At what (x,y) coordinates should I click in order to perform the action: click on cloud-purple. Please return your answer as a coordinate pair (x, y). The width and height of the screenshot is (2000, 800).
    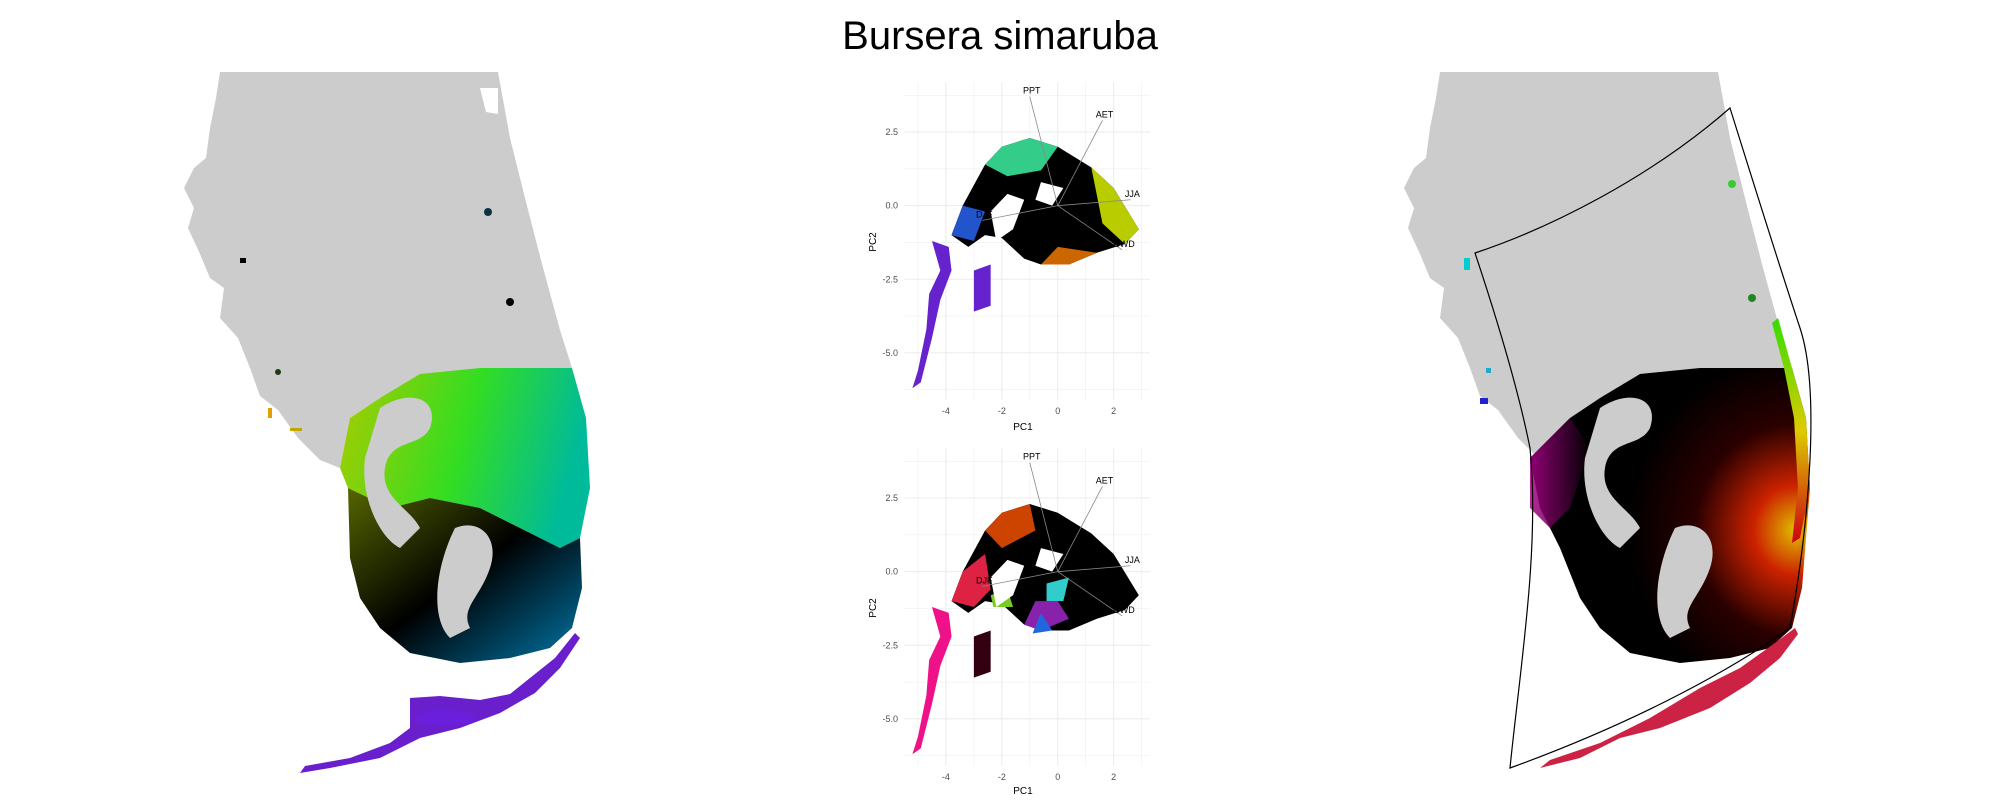
    Looking at the image, I should click on (1046, 616).